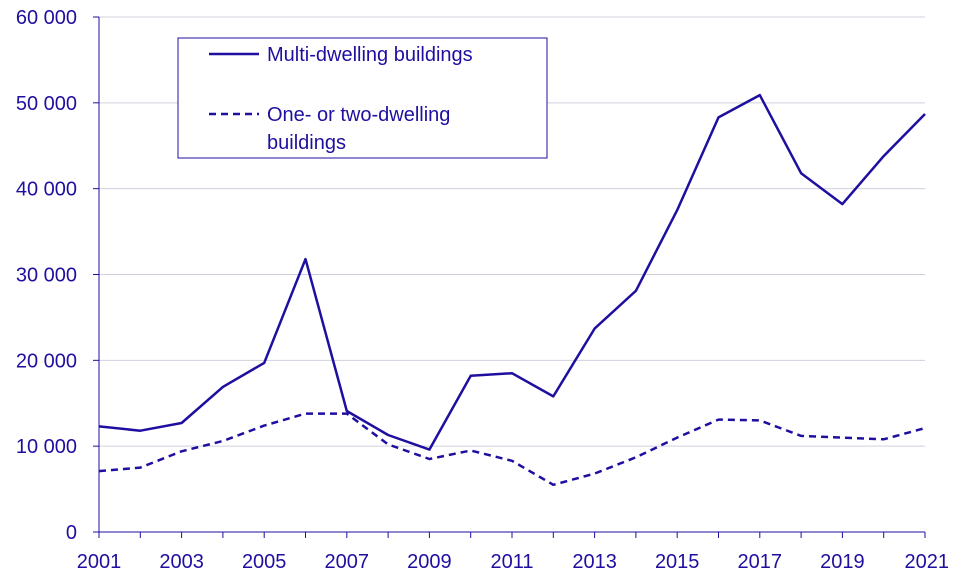 The image size is (965, 578). Describe the element at coordinates (429, 562) in the screenshot. I see `x-tick-label: 2009` at that location.